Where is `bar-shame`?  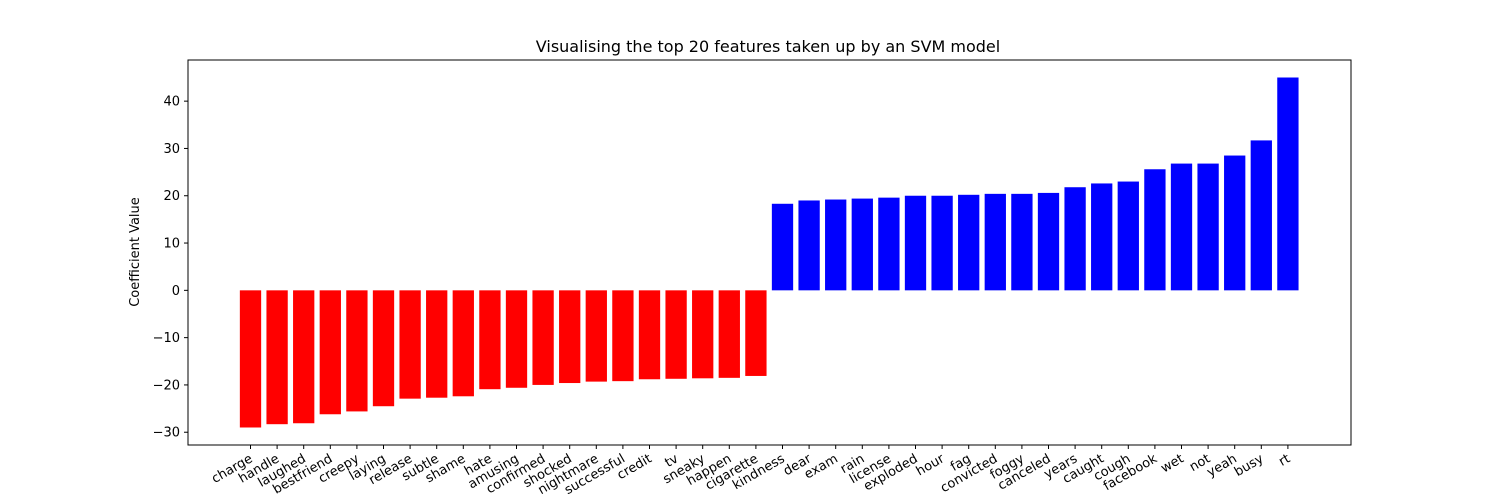
bar-shame is located at coordinates (463, 343).